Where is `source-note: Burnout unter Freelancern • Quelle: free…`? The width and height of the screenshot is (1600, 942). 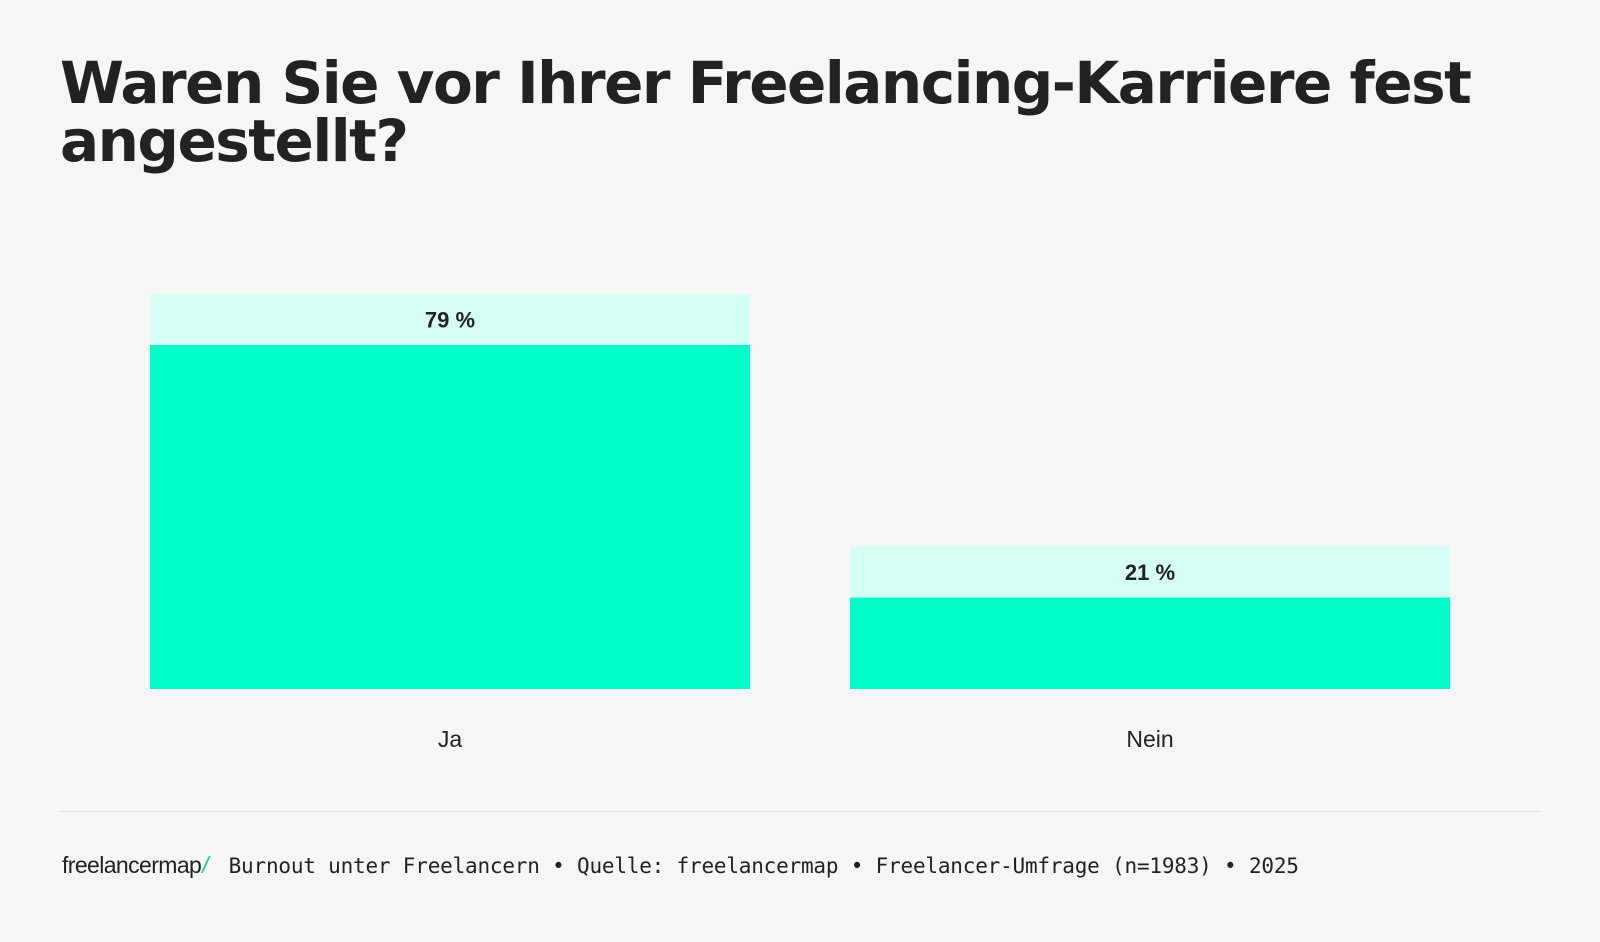 source-note: Burnout unter Freelancern • Quelle: free… is located at coordinates (763, 866).